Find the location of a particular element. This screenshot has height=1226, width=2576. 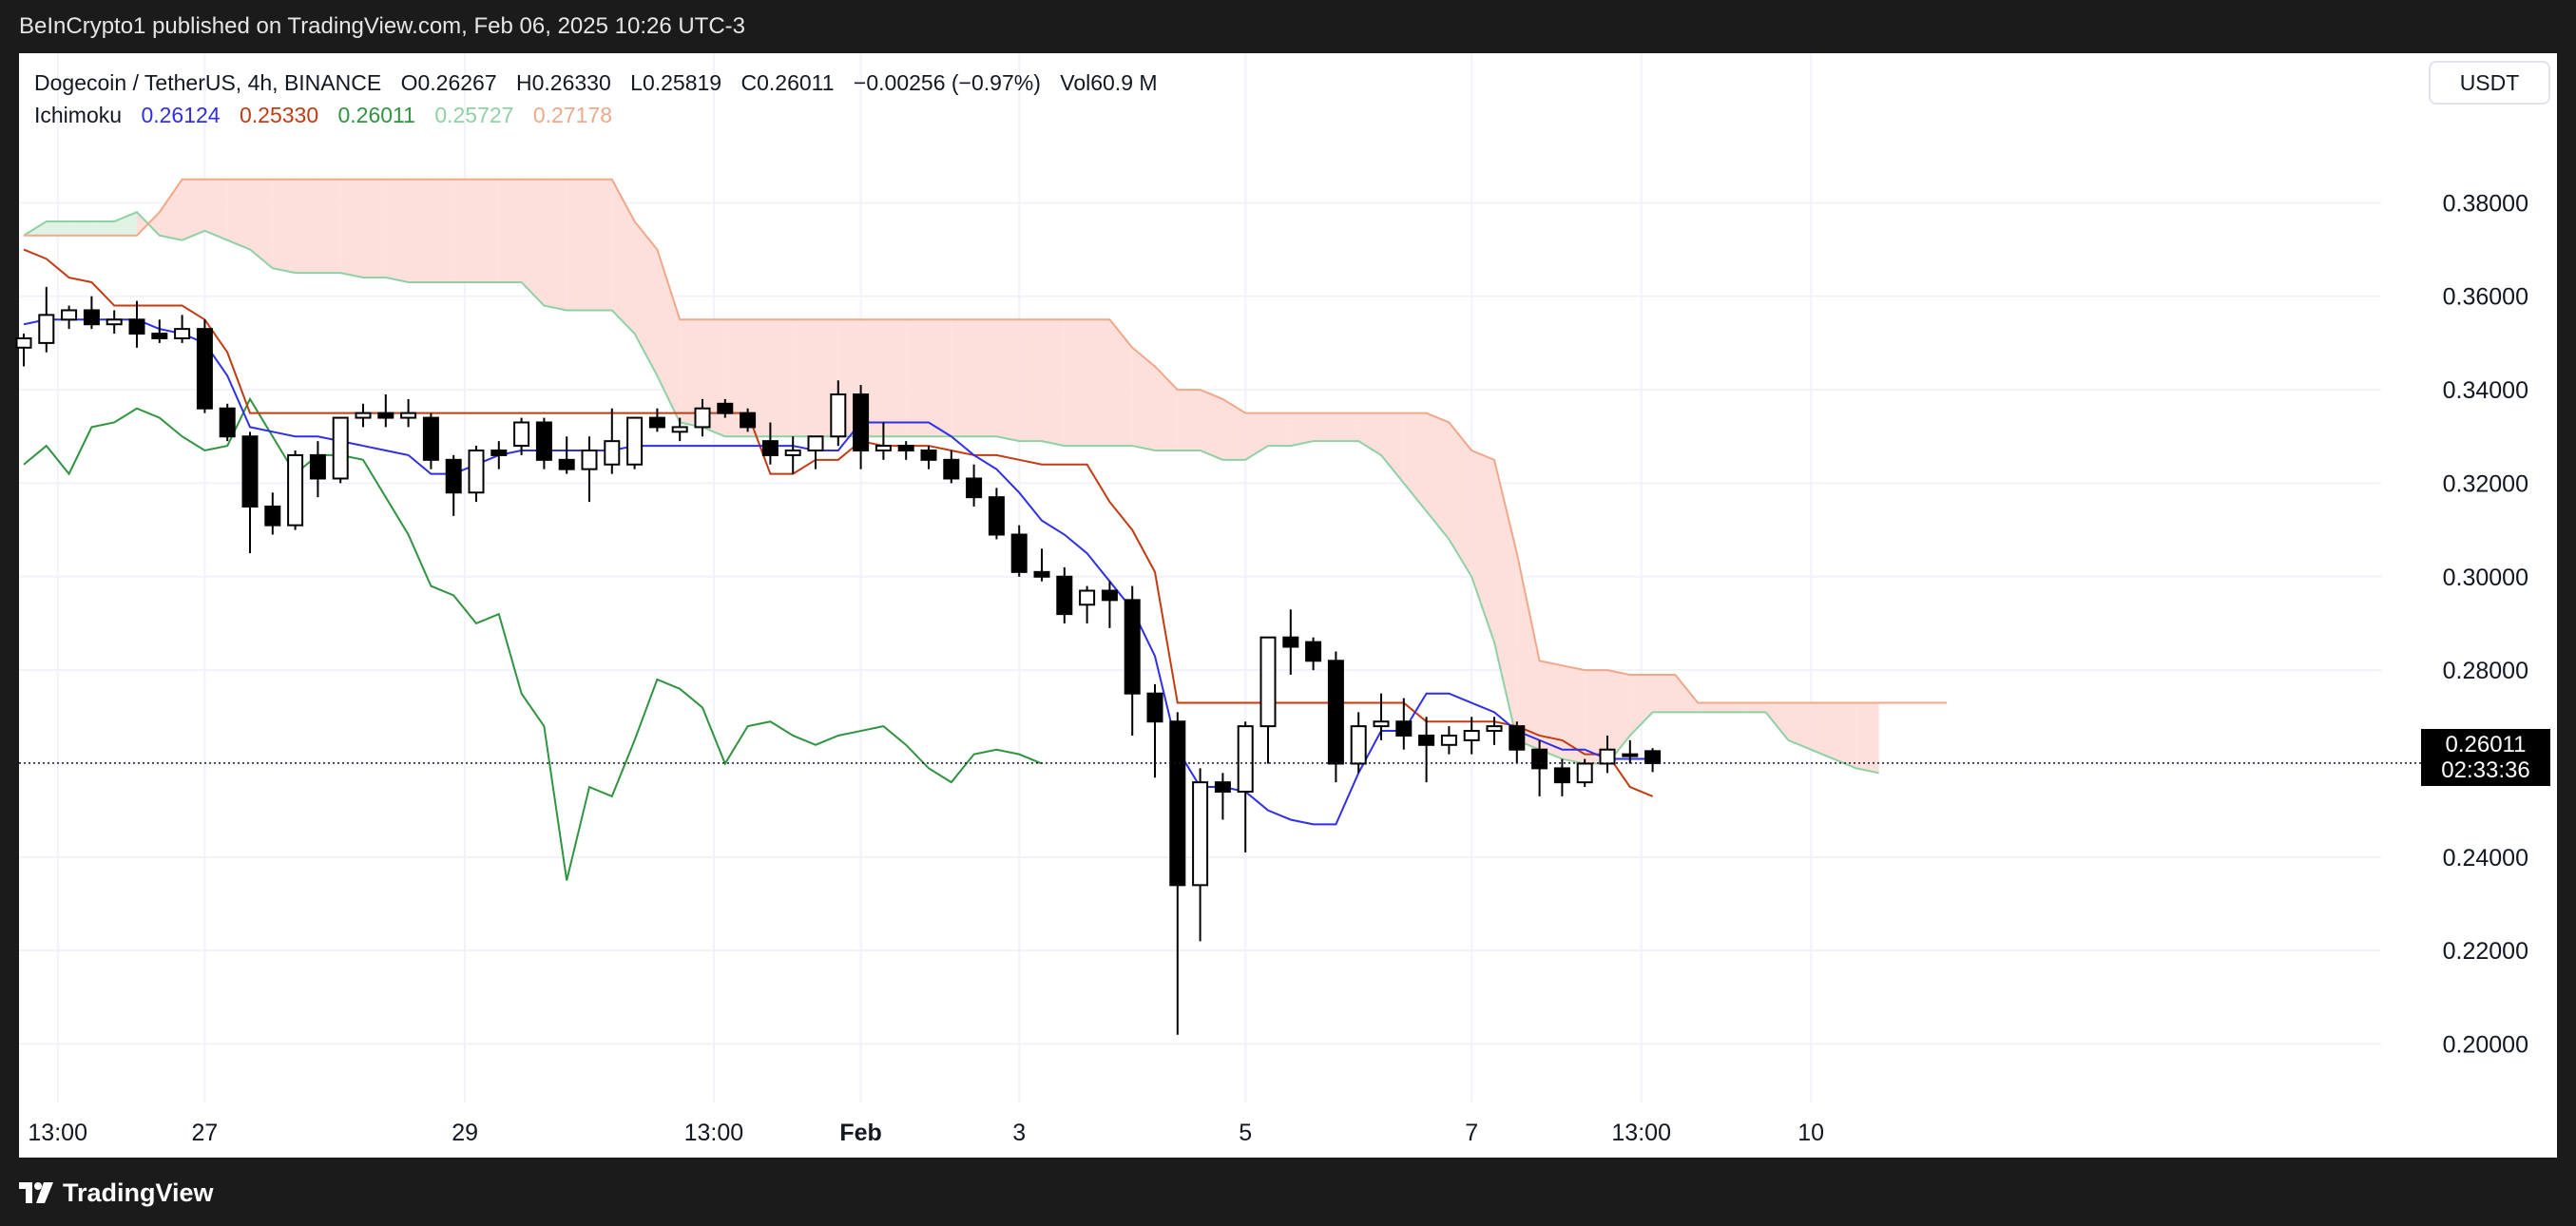

symbol-title: Dogecoin / TetherUS, 4h, BINANCE is located at coordinates (208, 82).